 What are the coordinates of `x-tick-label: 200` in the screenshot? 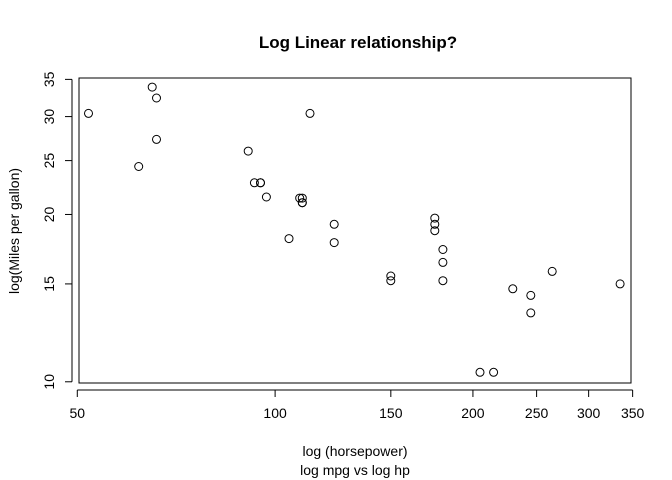 It's located at (473, 413).